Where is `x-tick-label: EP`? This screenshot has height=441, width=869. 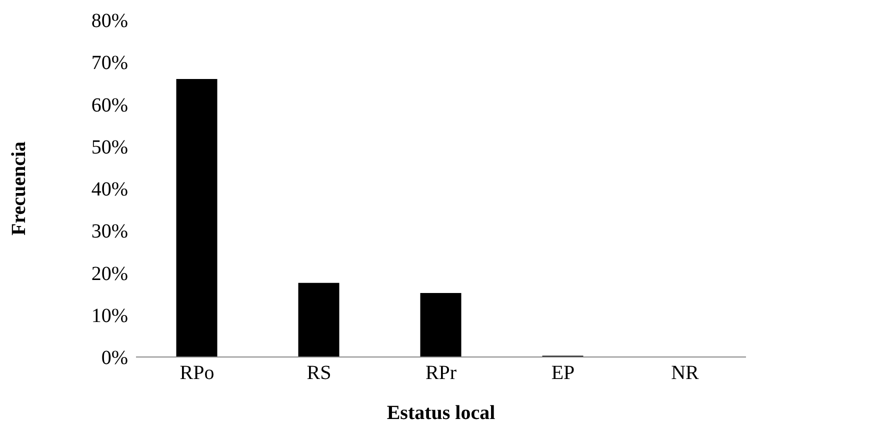
x-tick-label: EP is located at coordinates (563, 373).